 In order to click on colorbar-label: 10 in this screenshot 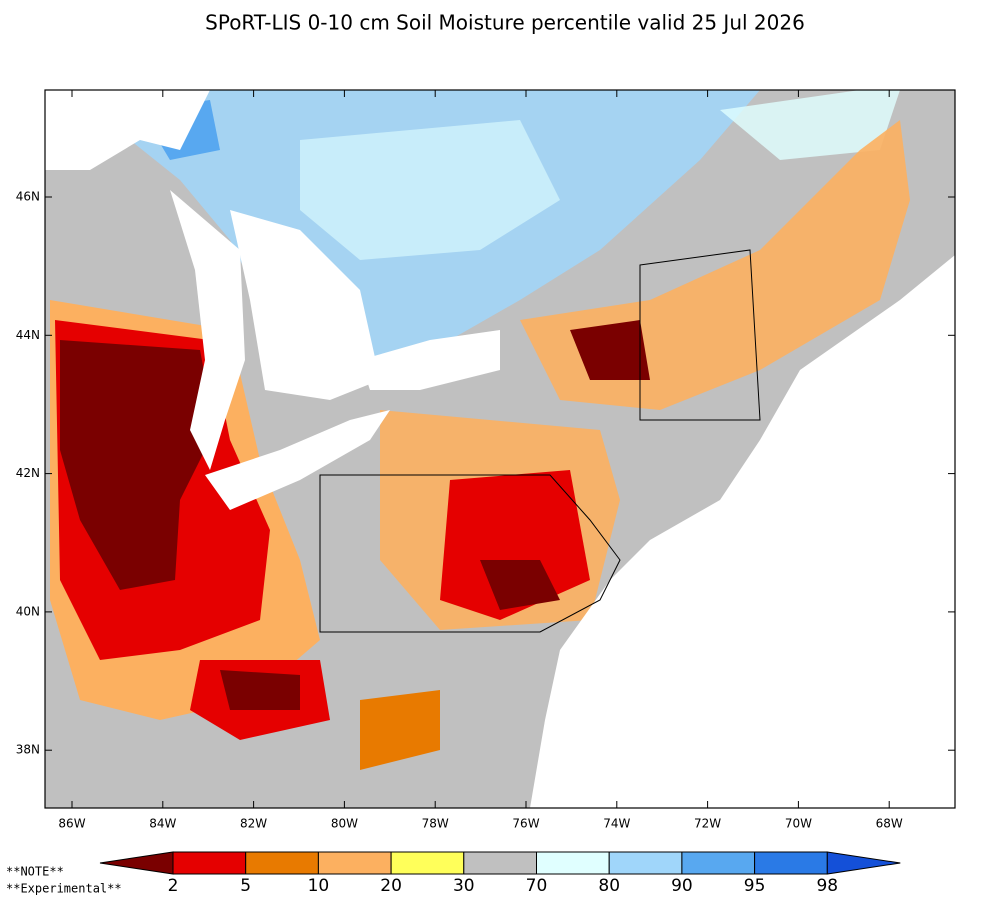, I will do `click(319, 886)`.